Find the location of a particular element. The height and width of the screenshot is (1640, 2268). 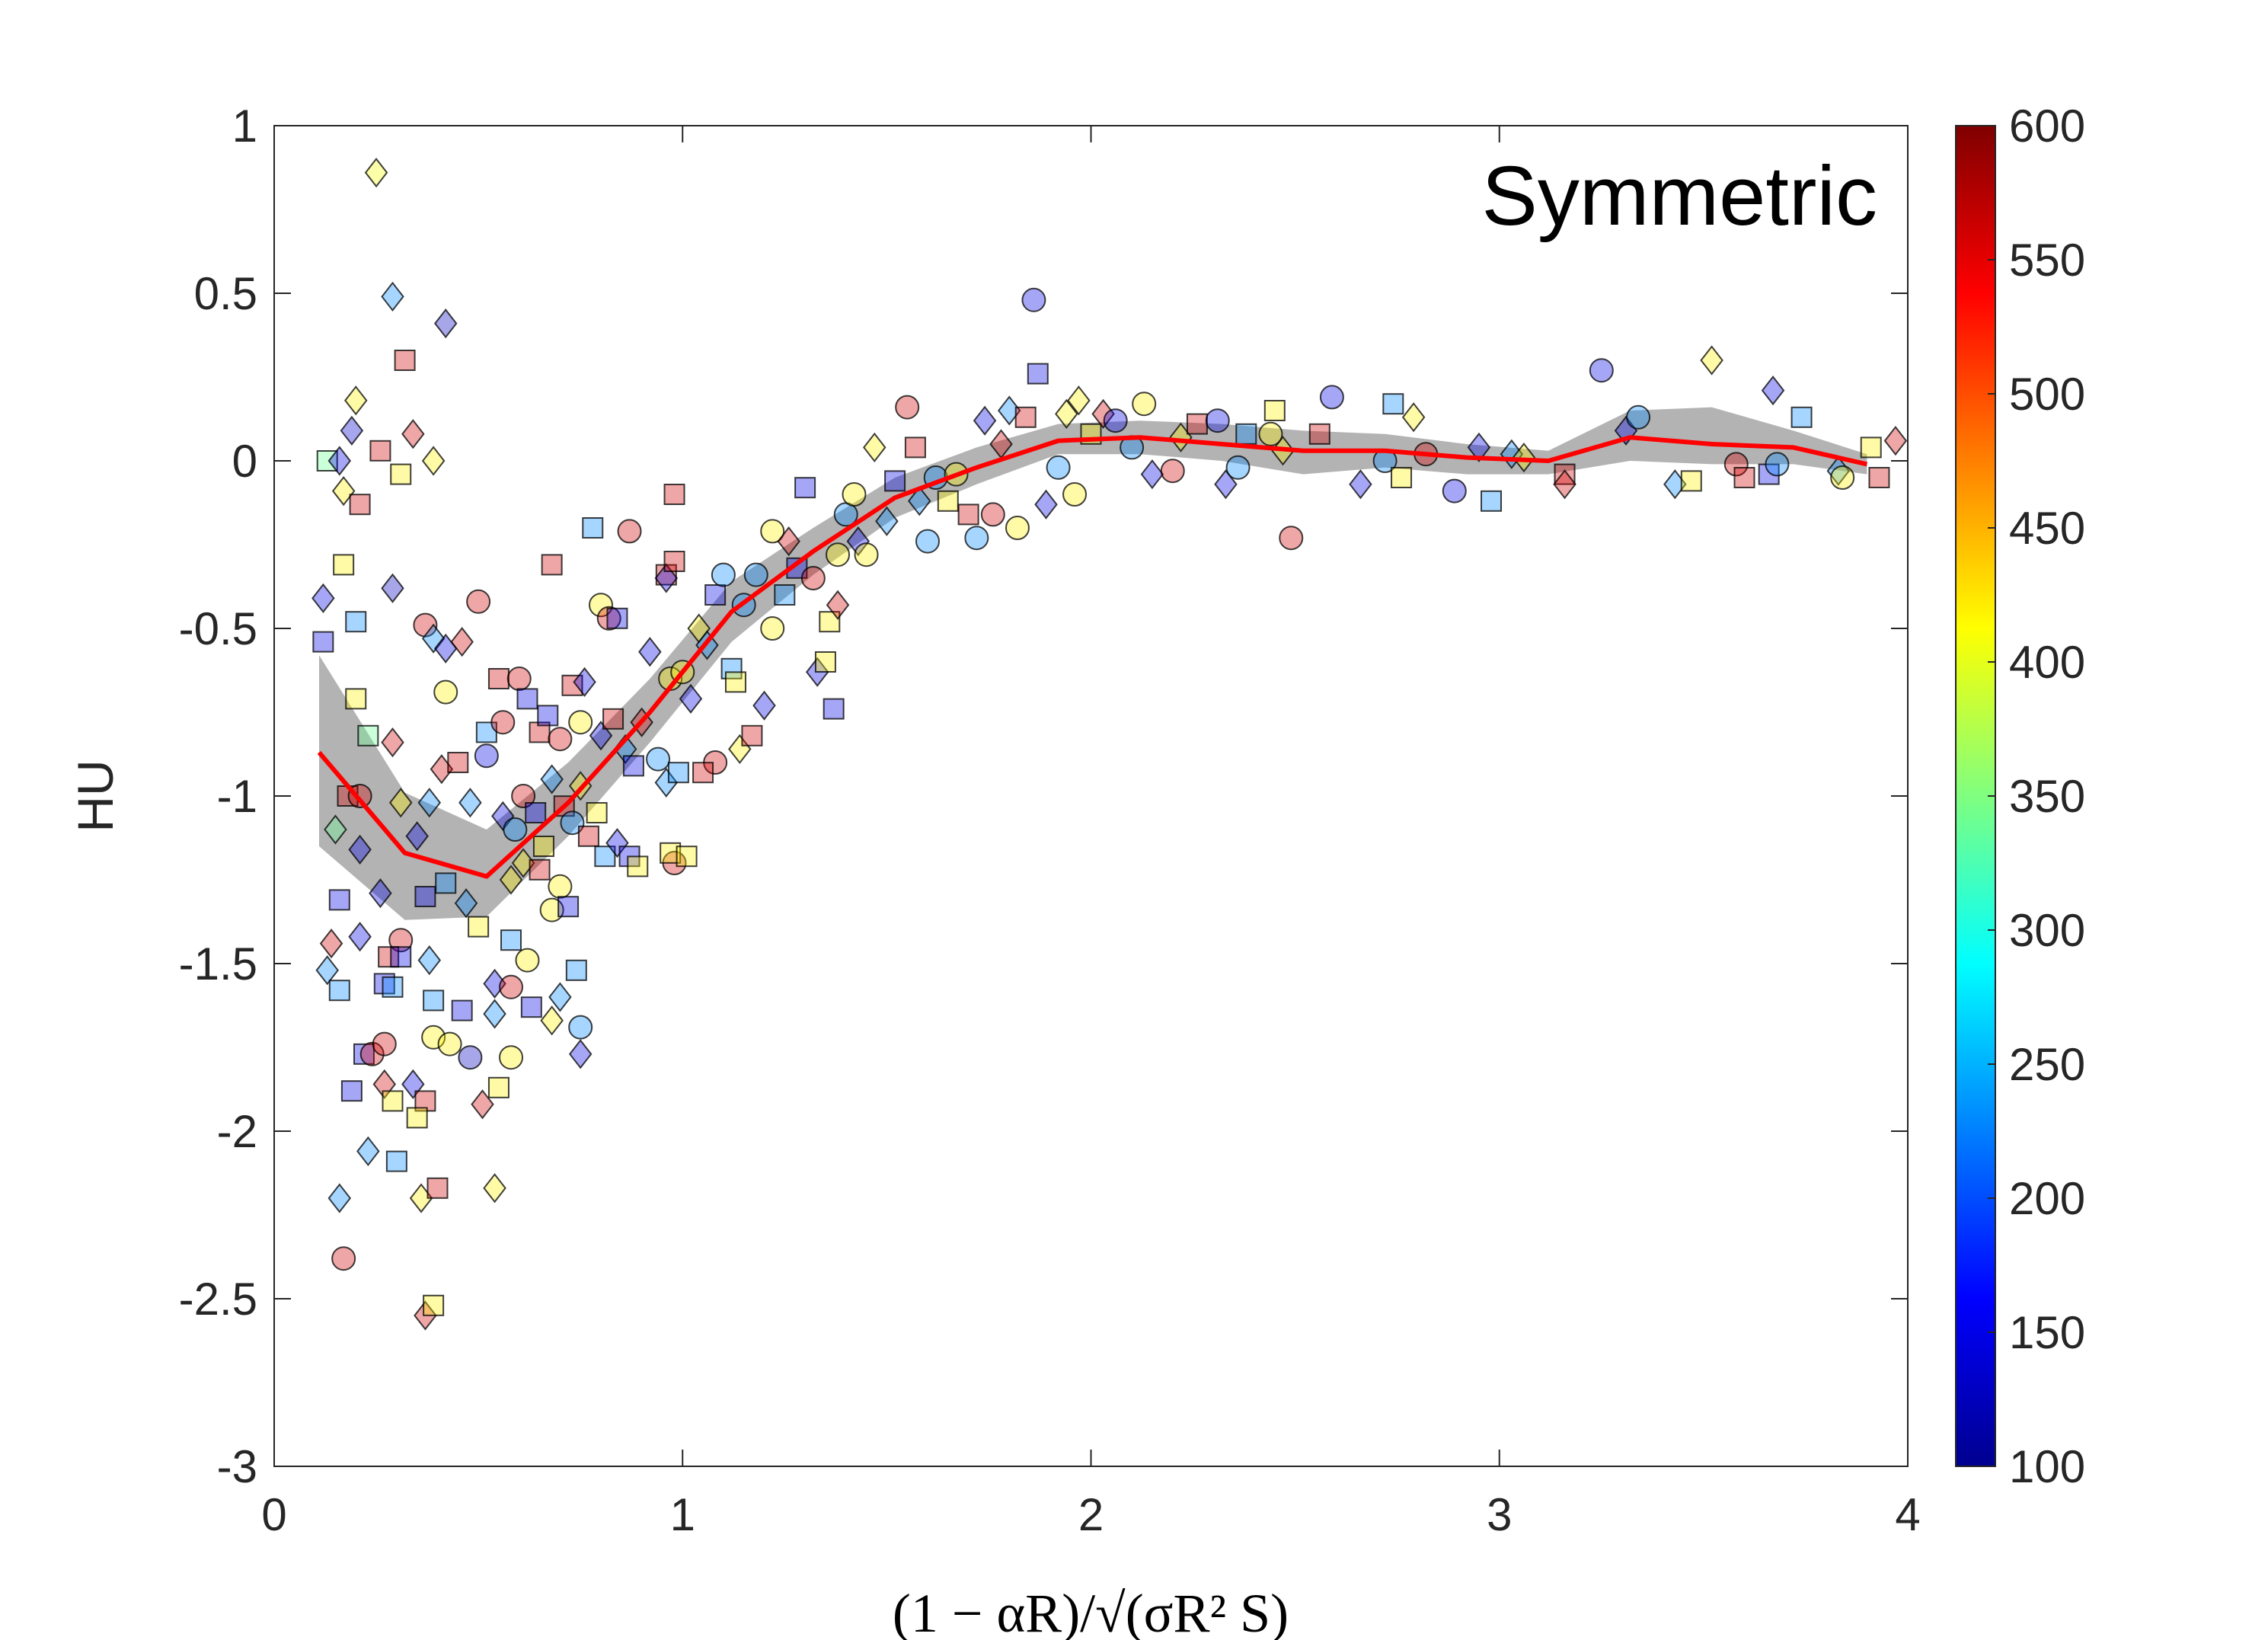

plot-annotation: Symmetric is located at coordinates (1679, 196).